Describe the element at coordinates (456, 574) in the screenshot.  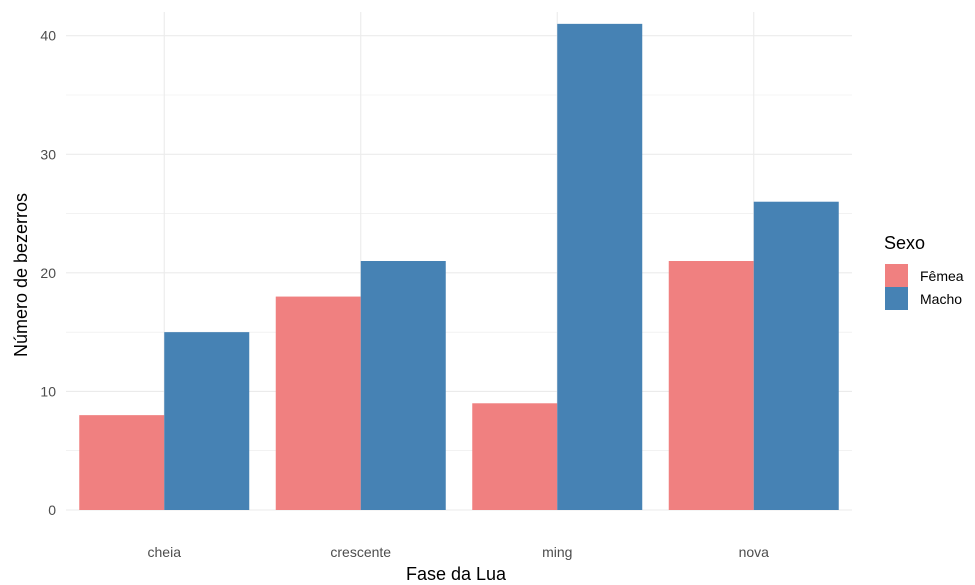
I see `x-axis-title: Fase da Lua` at that location.